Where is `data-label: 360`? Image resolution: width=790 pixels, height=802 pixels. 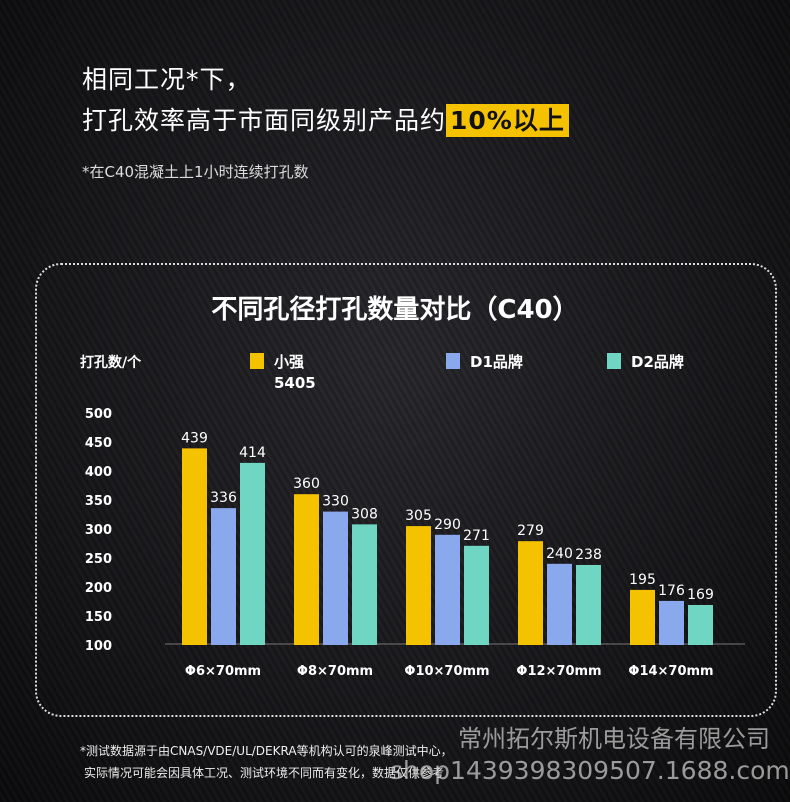 data-label: 360 is located at coordinates (306, 484).